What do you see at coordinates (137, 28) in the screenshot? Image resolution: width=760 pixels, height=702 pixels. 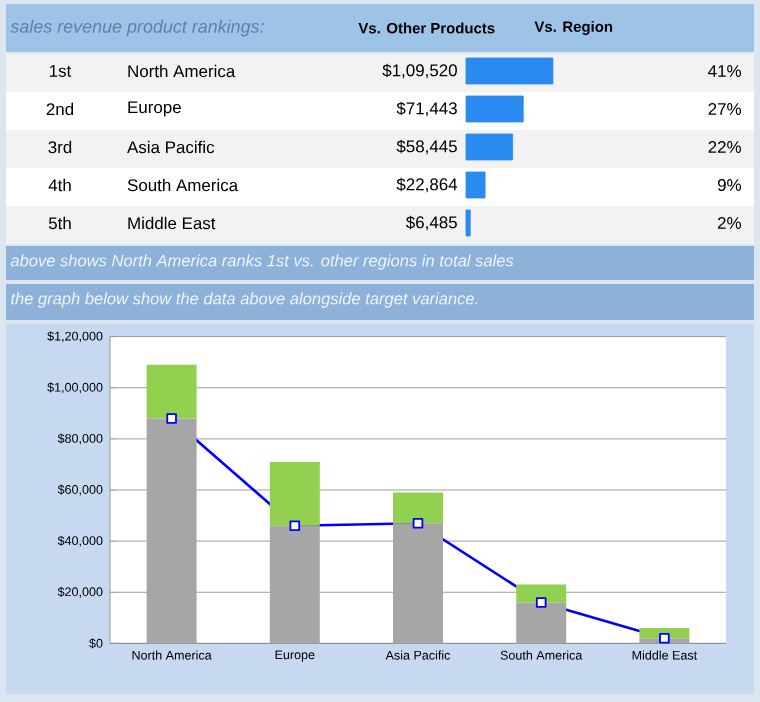 I see `text: sales revenue product rankings:` at bounding box center [137, 28].